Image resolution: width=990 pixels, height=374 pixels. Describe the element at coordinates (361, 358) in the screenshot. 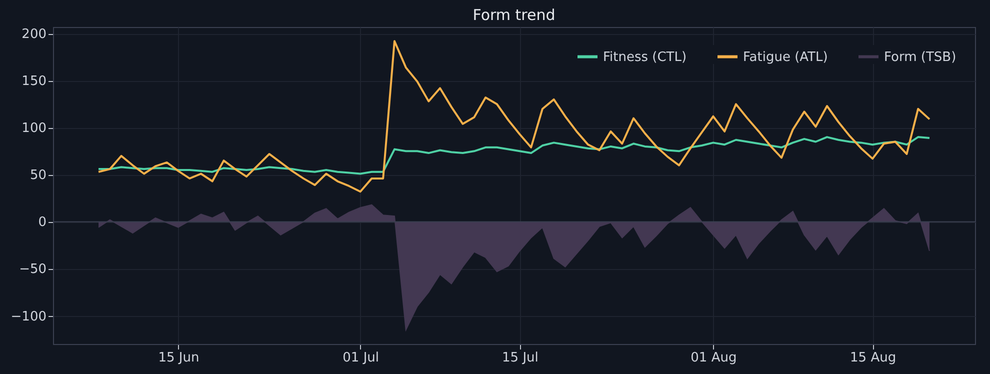

I see `x-tick-label: 01 Jul` at that location.